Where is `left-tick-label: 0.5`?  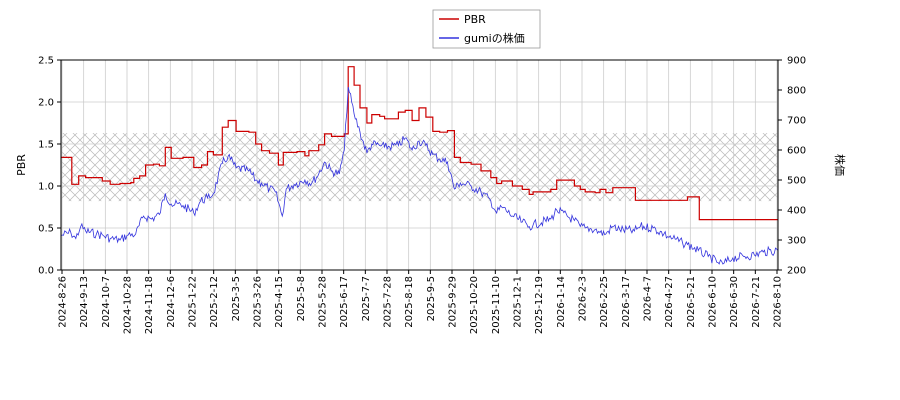
left-tick-label: 0.5 is located at coordinates (46, 229).